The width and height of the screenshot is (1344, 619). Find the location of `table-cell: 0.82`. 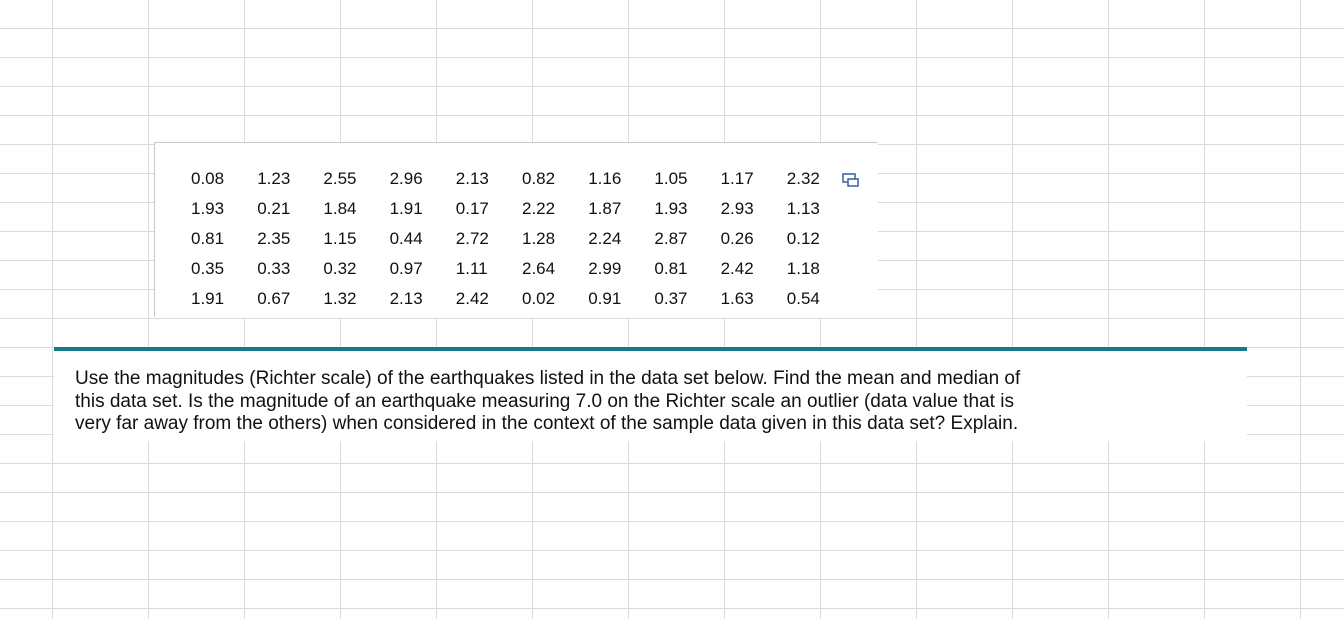

table-cell: 0.82 is located at coordinates (539, 178).